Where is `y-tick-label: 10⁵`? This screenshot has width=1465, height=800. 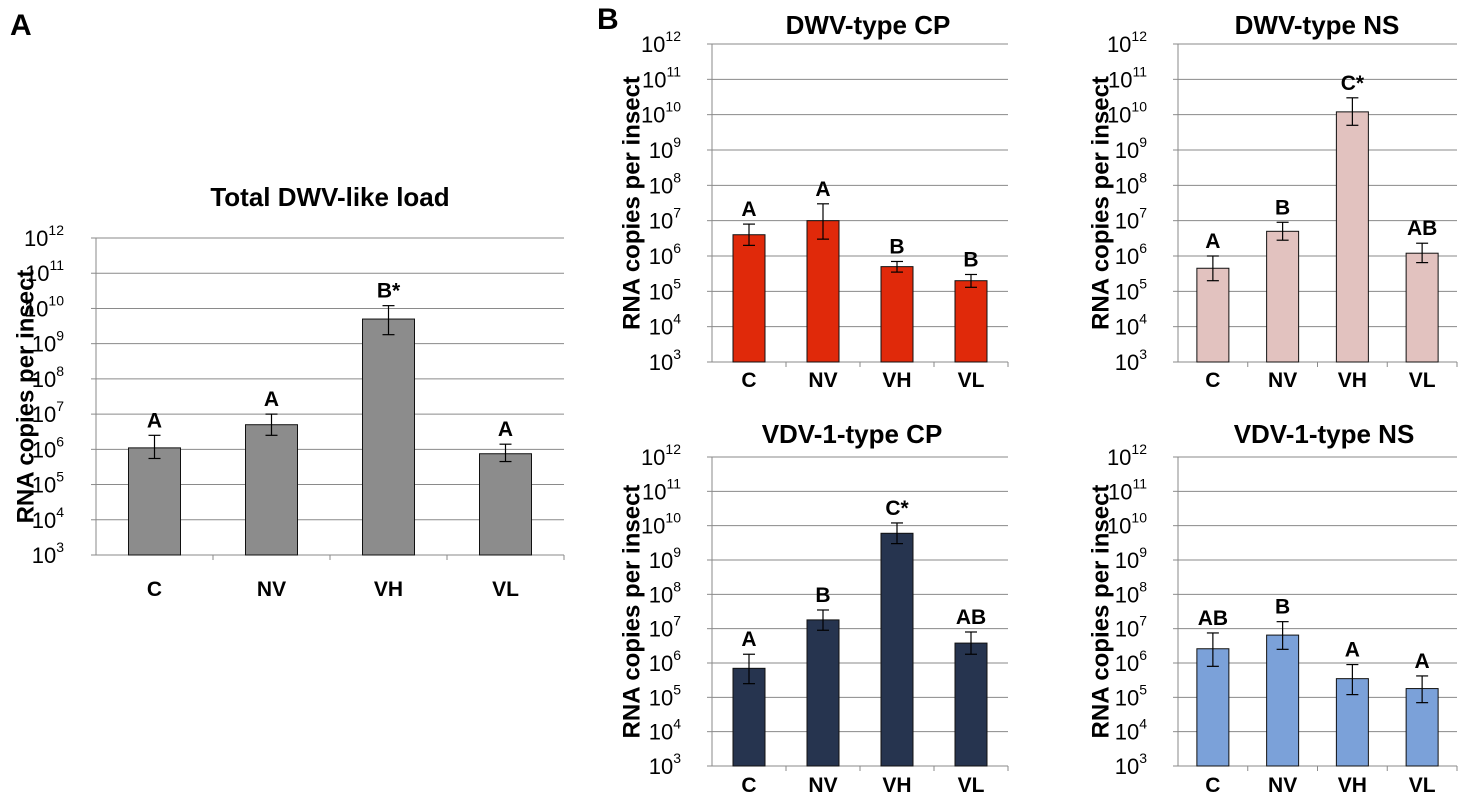 y-tick-label: 10⁵ is located at coordinates (665, 695).